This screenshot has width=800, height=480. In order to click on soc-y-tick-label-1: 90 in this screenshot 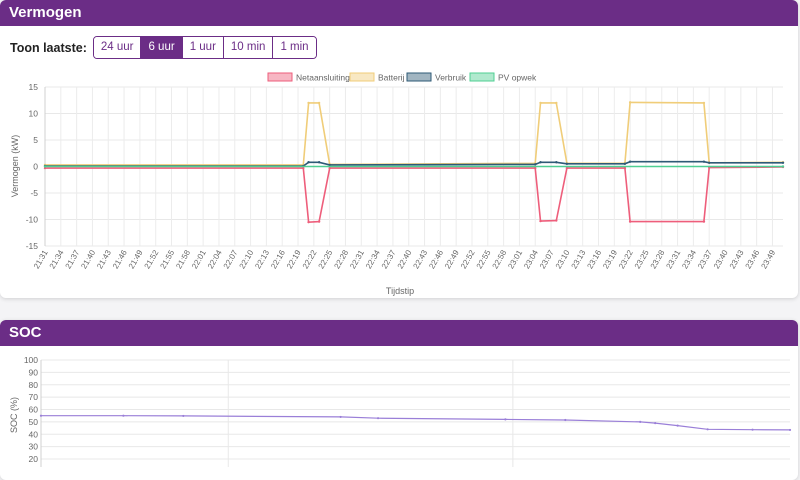, I will do `click(34, 372)`.